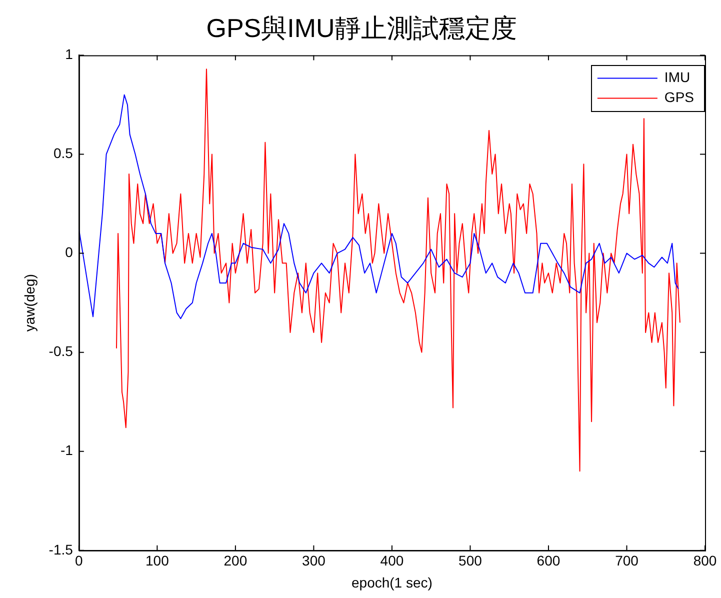 The width and height of the screenshot is (721, 598). I want to click on x-tick-label: 700, so click(627, 560).